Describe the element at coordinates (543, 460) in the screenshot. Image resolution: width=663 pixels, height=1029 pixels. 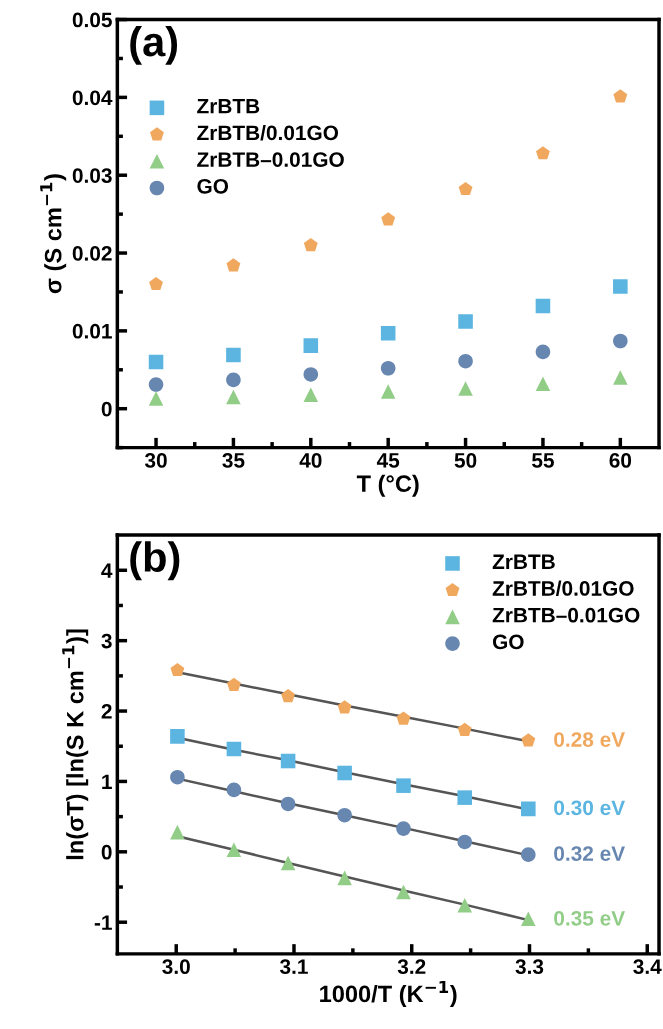
I see `x-tick-label: 55` at that location.